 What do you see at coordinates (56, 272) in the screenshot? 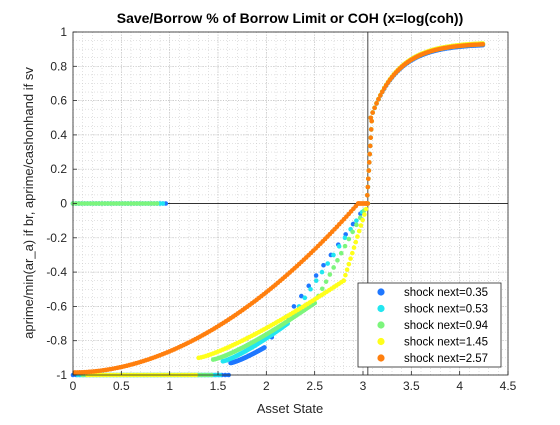
I see `y-tick-label: -0.4` at bounding box center [56, 272].